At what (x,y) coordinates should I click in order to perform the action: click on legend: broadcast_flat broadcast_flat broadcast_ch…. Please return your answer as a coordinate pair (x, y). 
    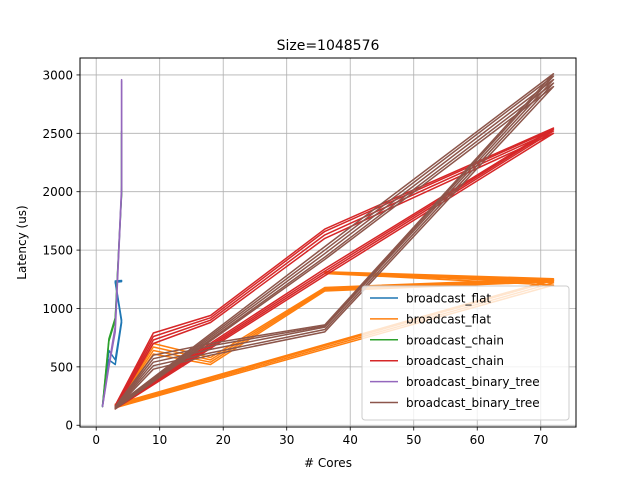
    Looking at the image, I should click on (465, 353).